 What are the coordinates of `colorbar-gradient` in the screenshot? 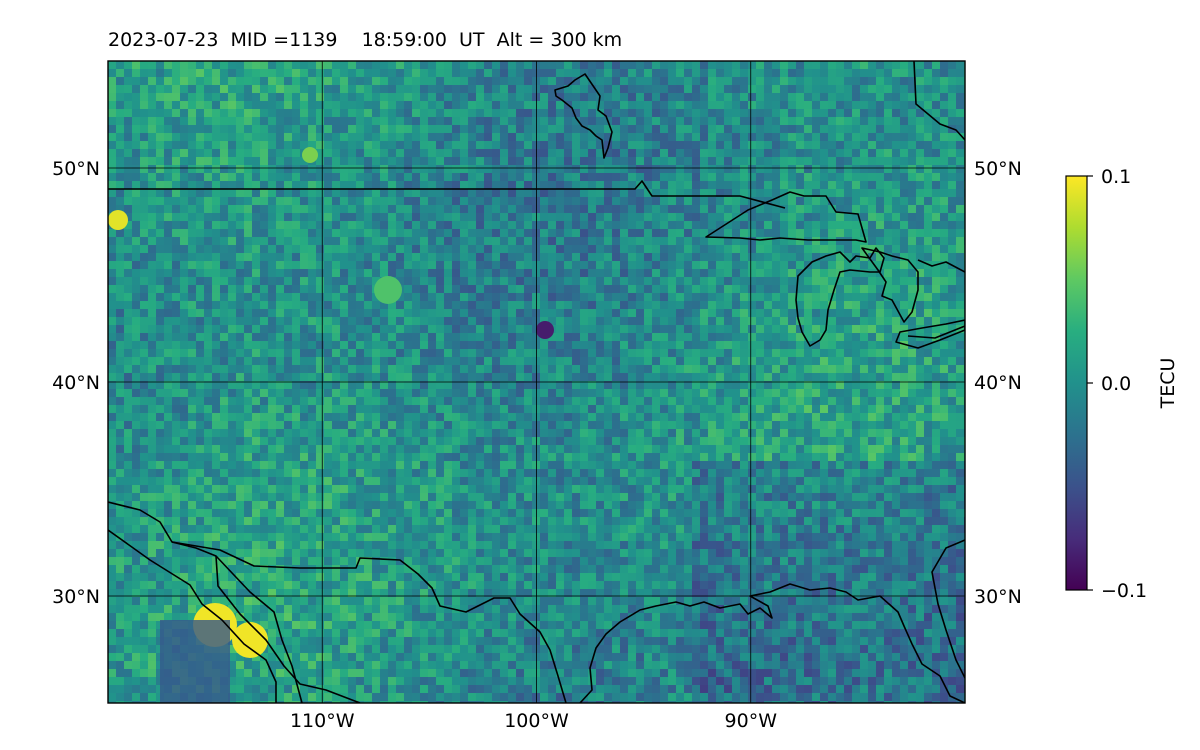 It's located at (1076, 383).